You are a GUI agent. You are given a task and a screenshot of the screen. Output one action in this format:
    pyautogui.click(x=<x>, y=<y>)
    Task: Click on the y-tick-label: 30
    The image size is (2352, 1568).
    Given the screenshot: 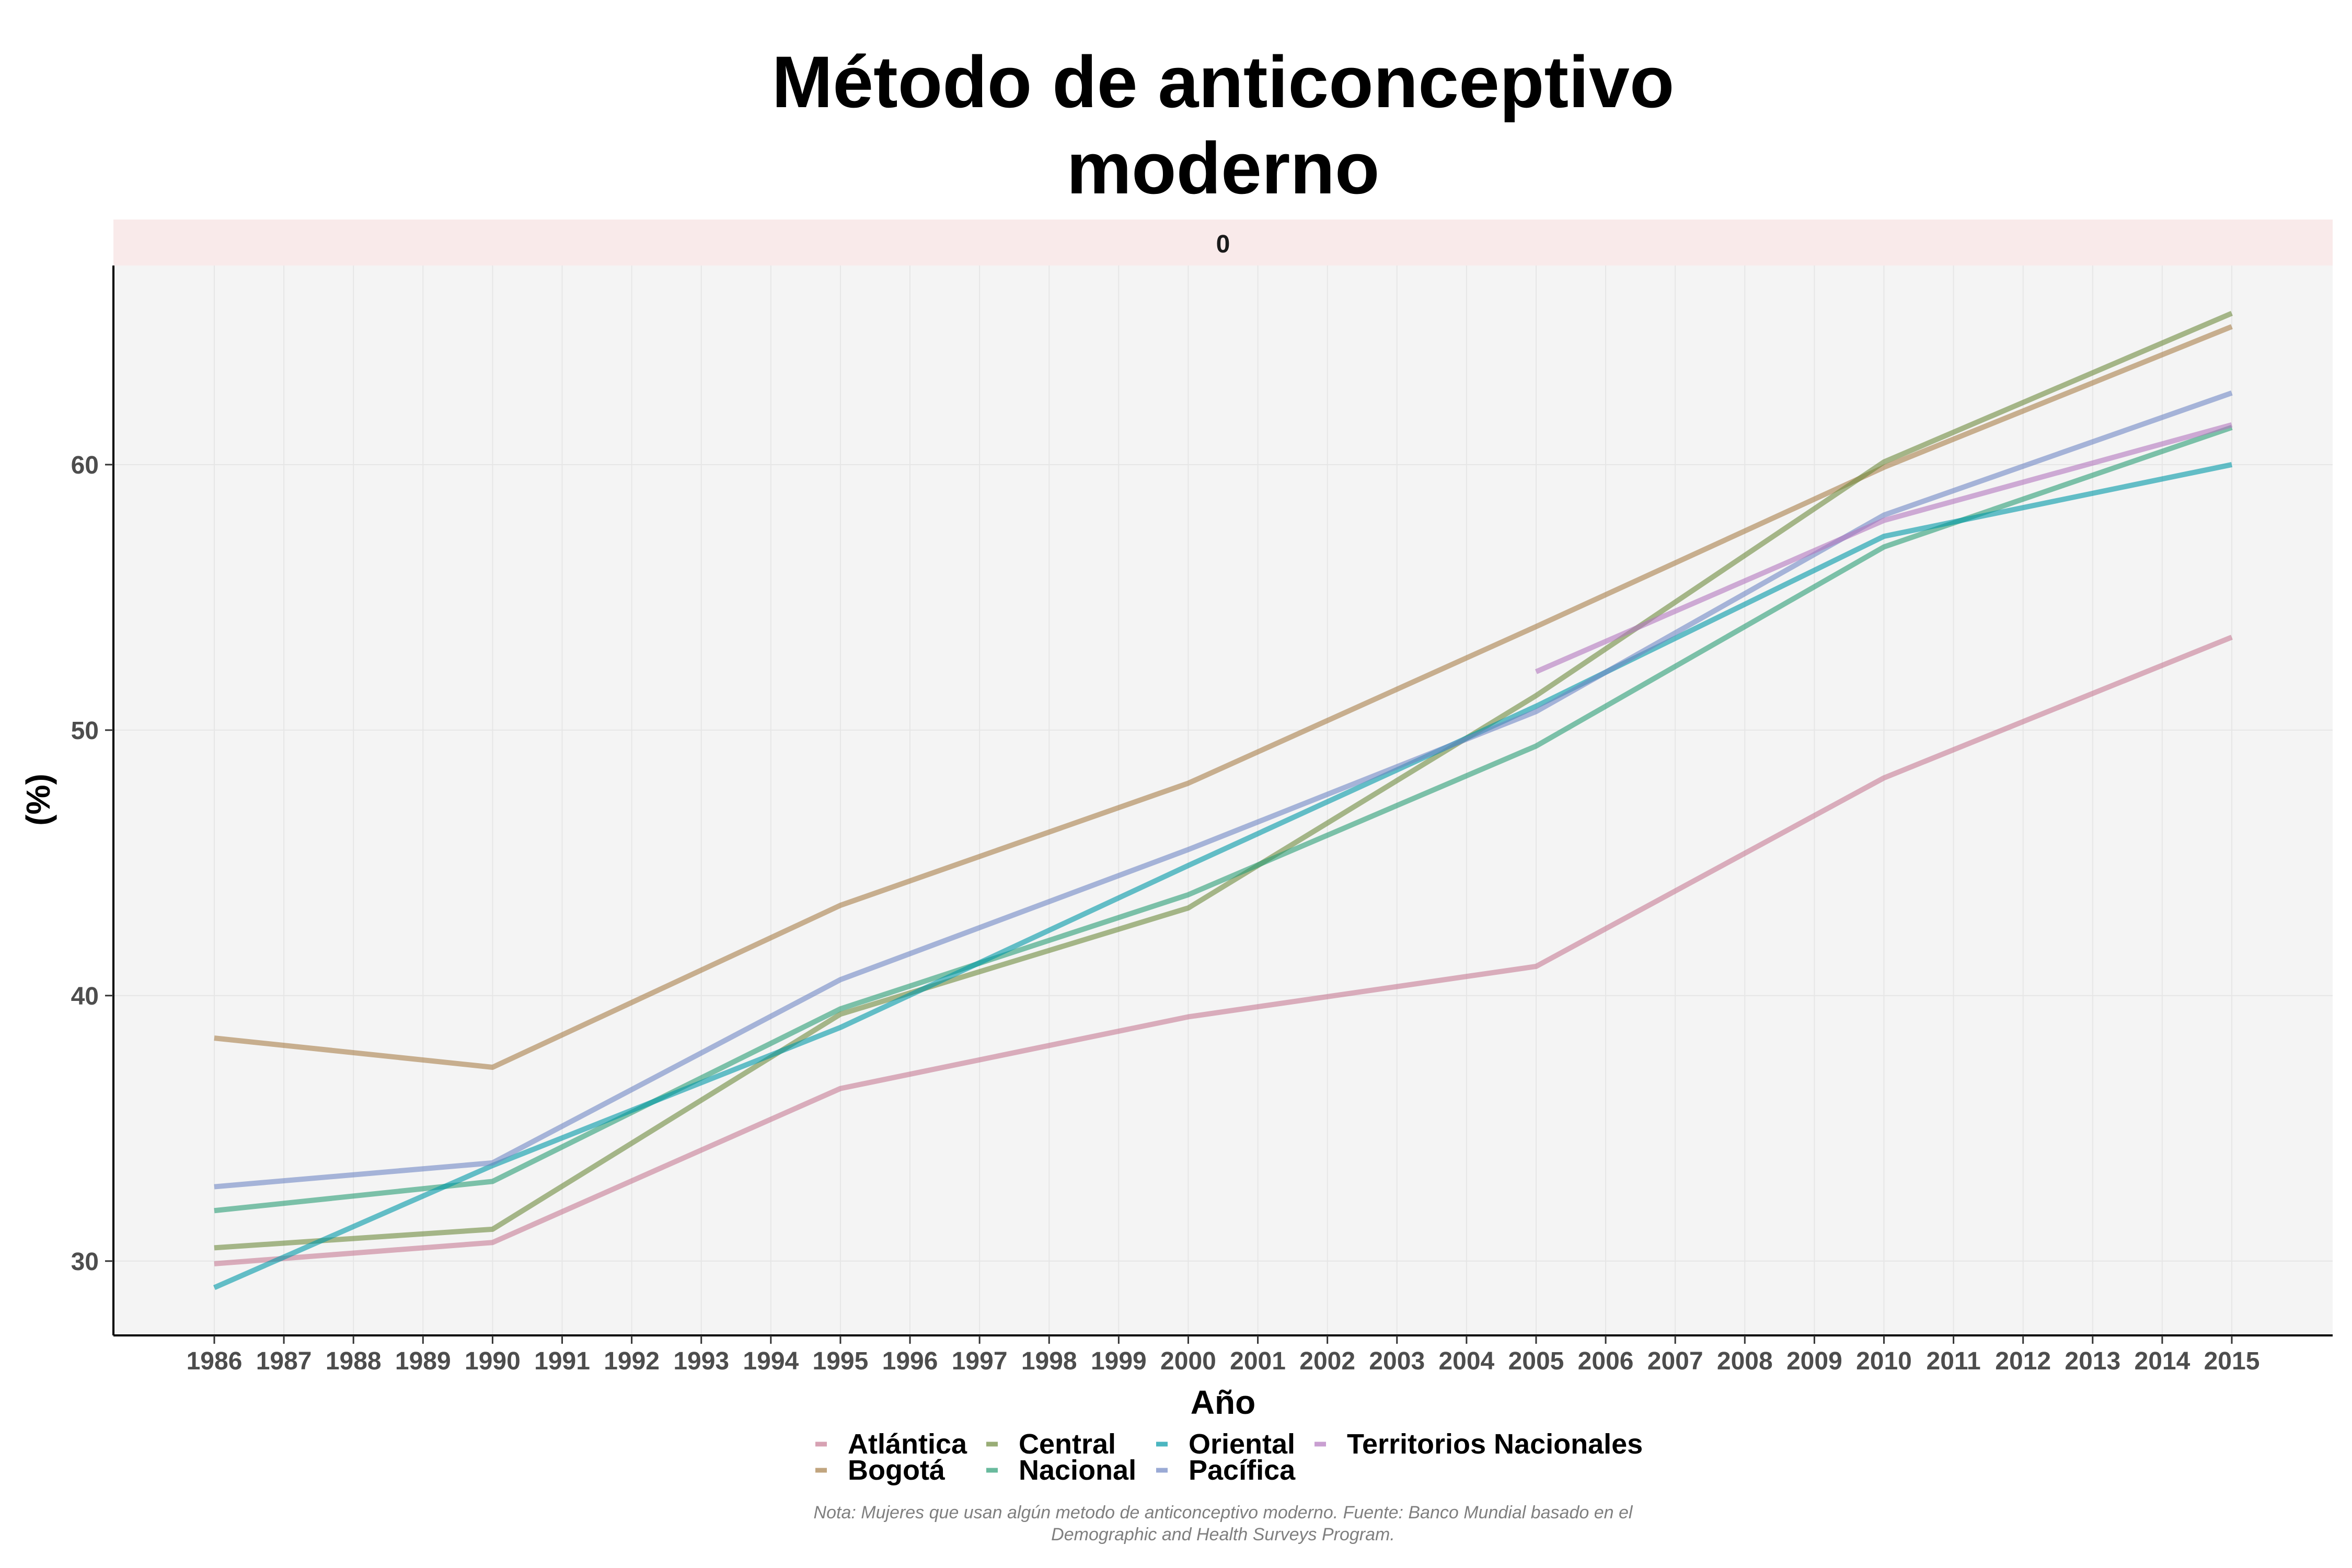 What is the action you would take?
    pyautogui.click(x=85, y=1262)
    